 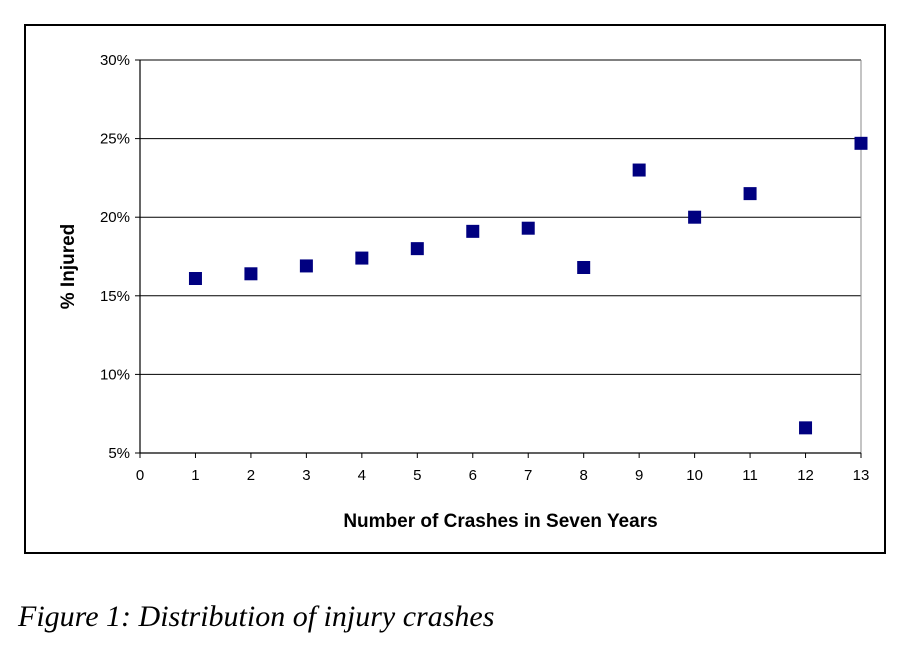 What do you see at coordinates (805, 475) in the screenshot?
I see `x-tick-label: 12` at bounding box center [805, 475].